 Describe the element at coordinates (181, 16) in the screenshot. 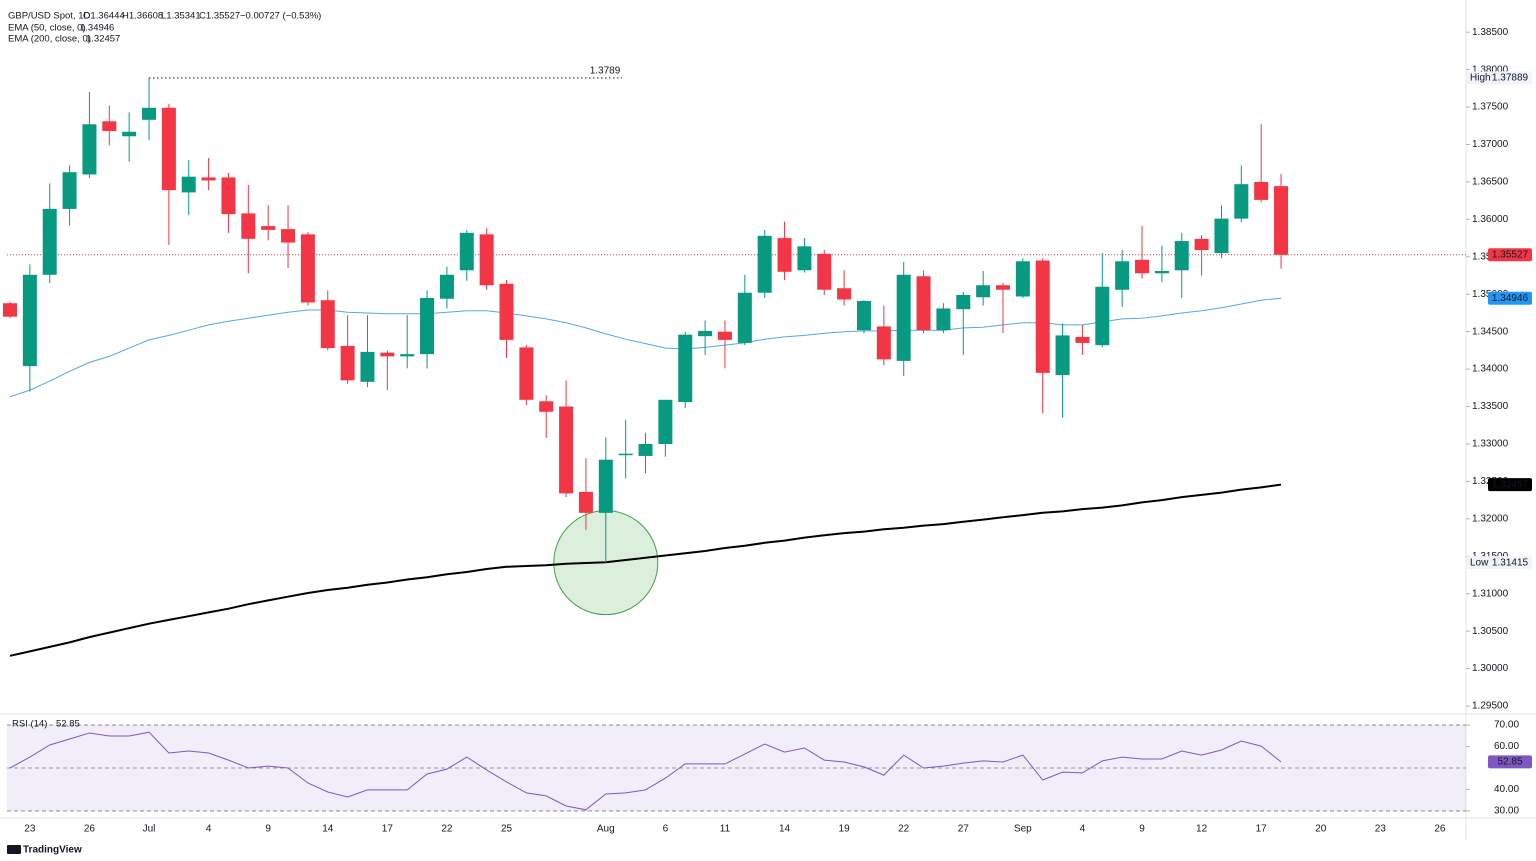

I see `ohlc-field: L1.35341` at that location.